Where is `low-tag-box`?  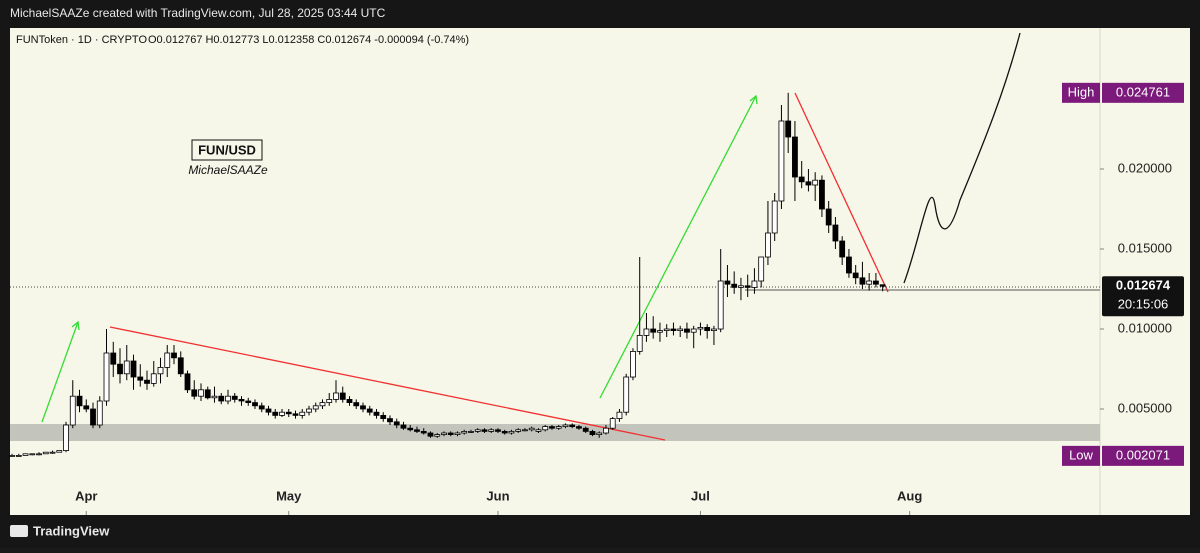
low-tag-box is located at coordinates (1081, 455).